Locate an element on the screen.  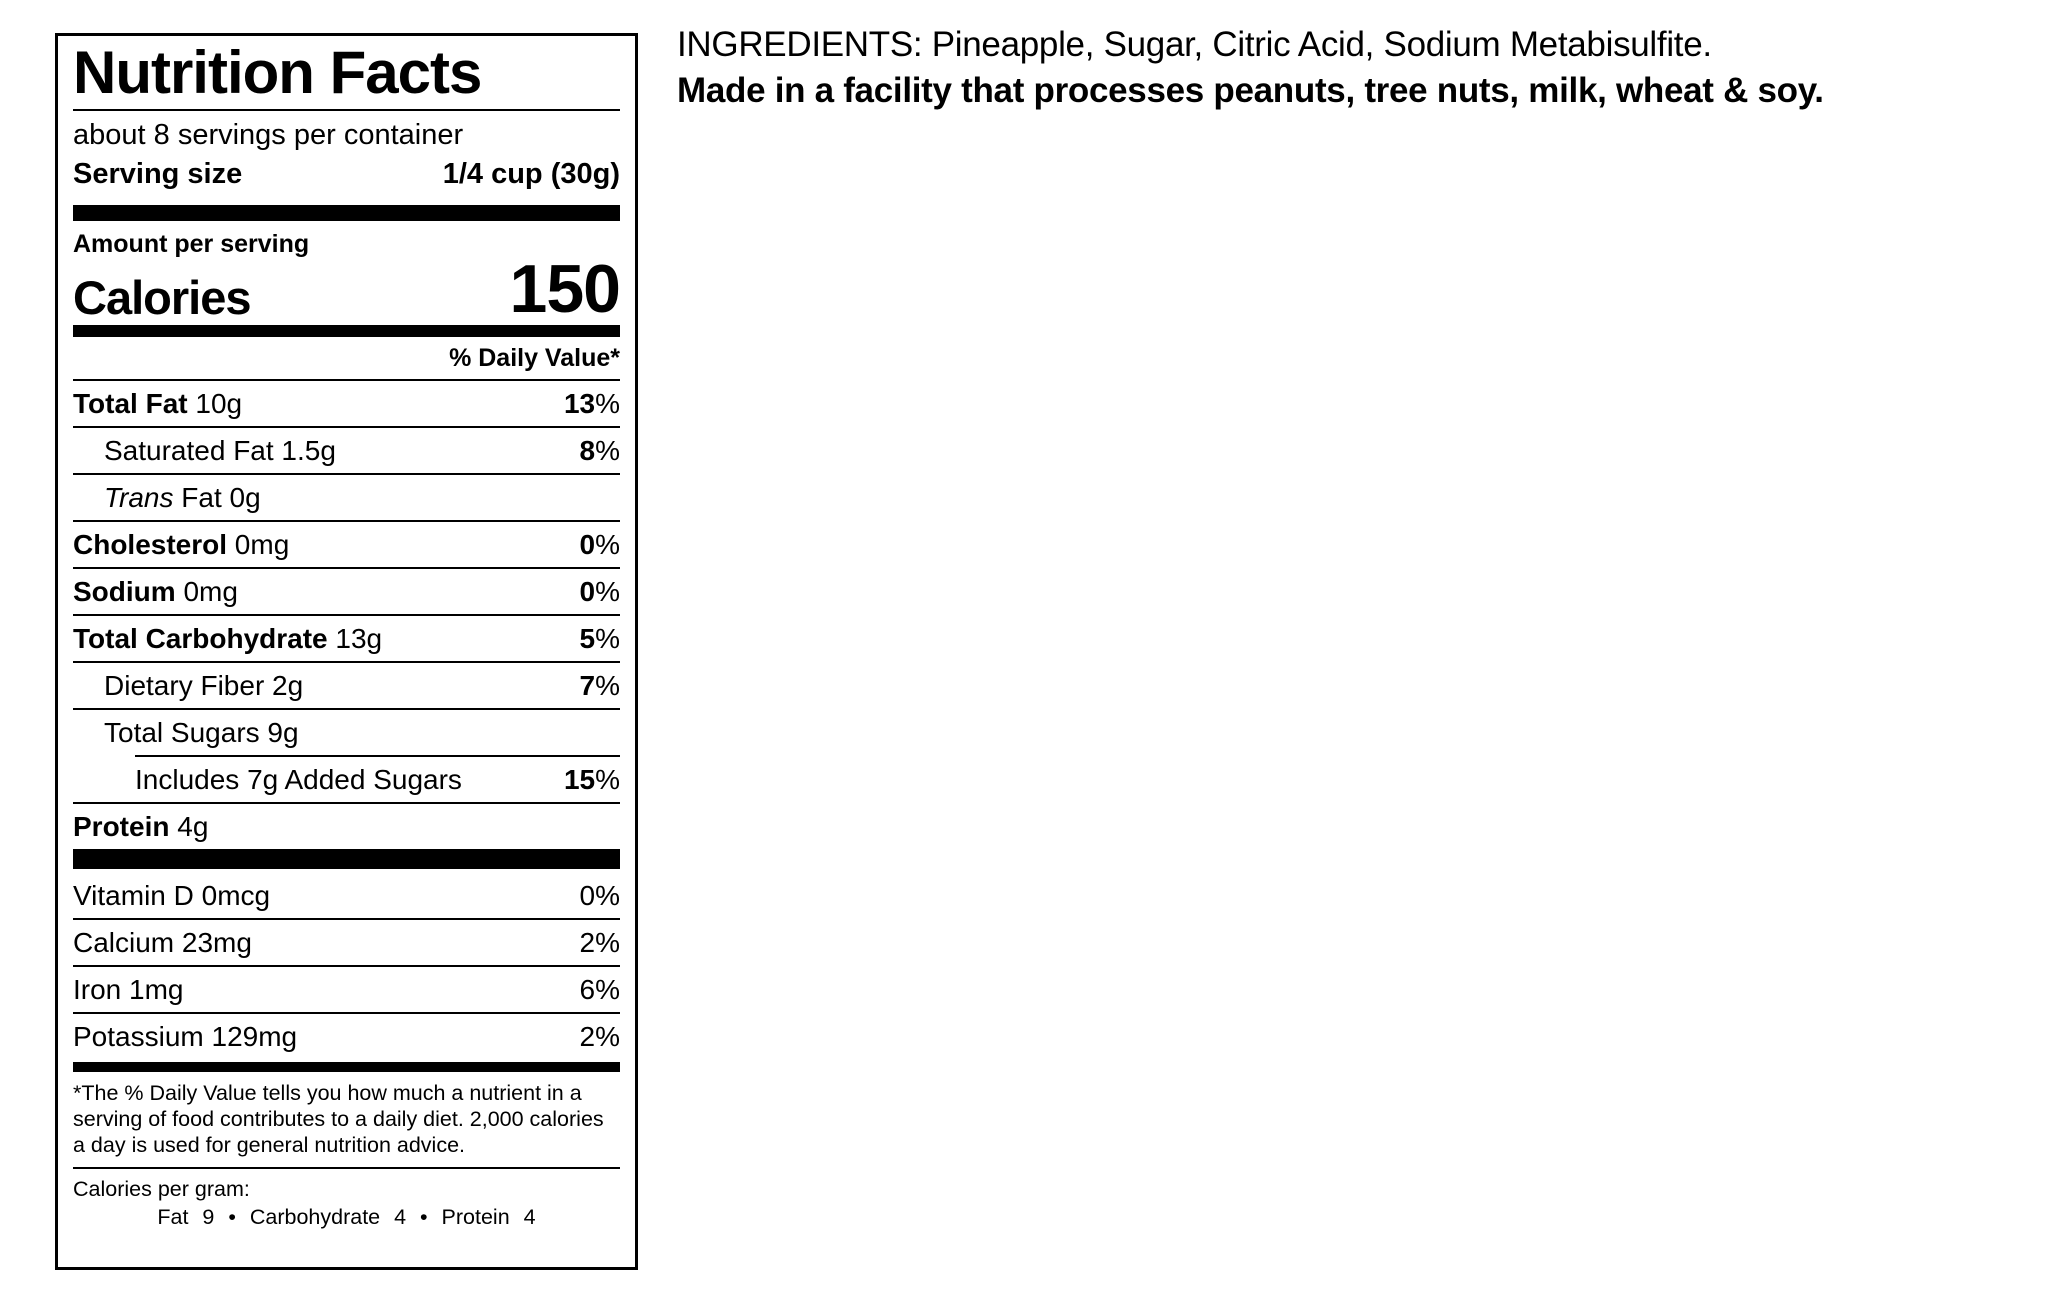
row-total-carbohydrate: Total Carbohydrate 13g 5% is located at coordinates (346, 637).